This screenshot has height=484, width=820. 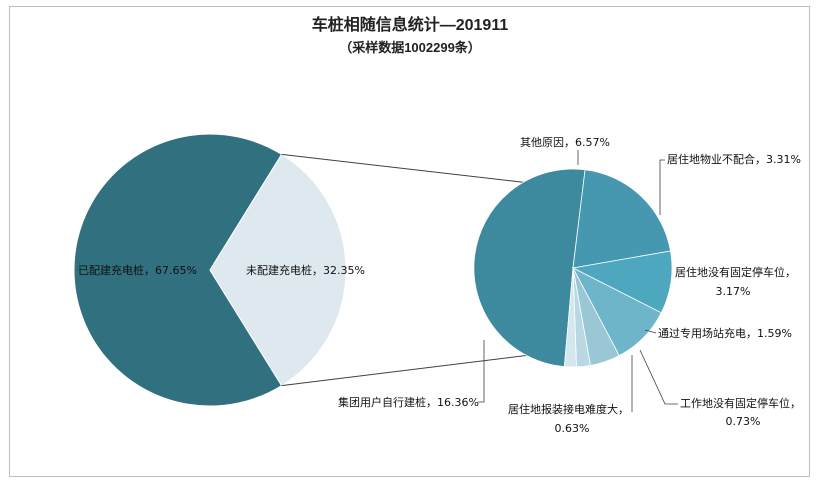 I want to click on connector-top, so click(x=406, y=168).